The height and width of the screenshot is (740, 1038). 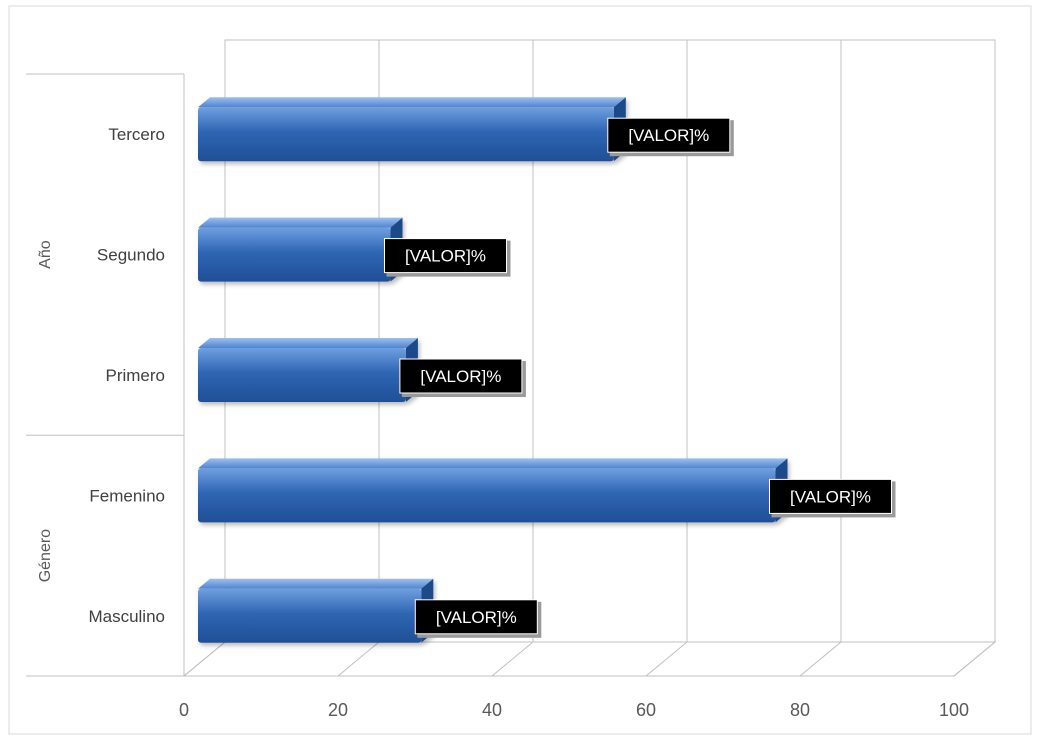 What do you see at coordinates (800, 710) in the screenshot?
I see `x-tick-label: 80` at bounding box center [800, 710].